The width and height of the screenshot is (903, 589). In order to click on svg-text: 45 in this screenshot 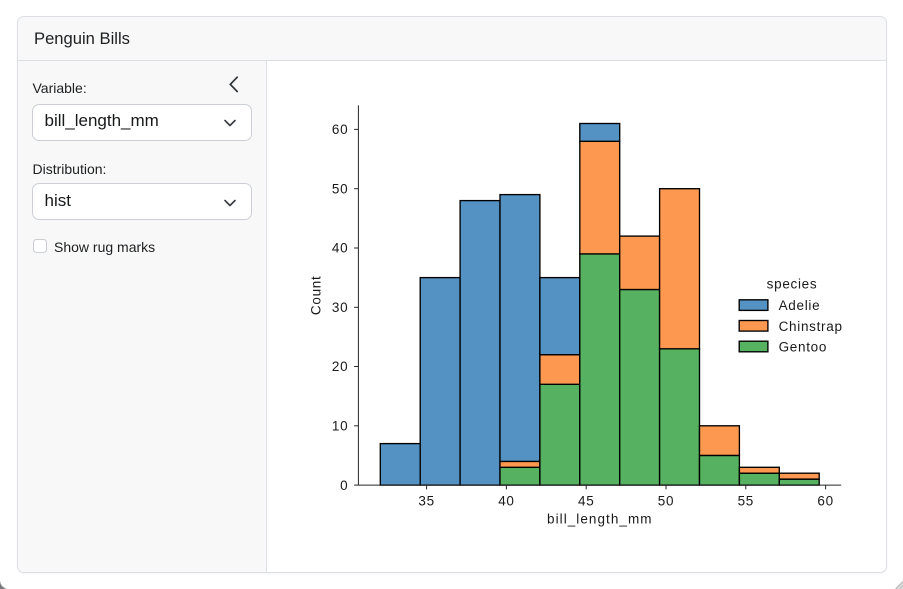, I will do `click(586, 500)`.